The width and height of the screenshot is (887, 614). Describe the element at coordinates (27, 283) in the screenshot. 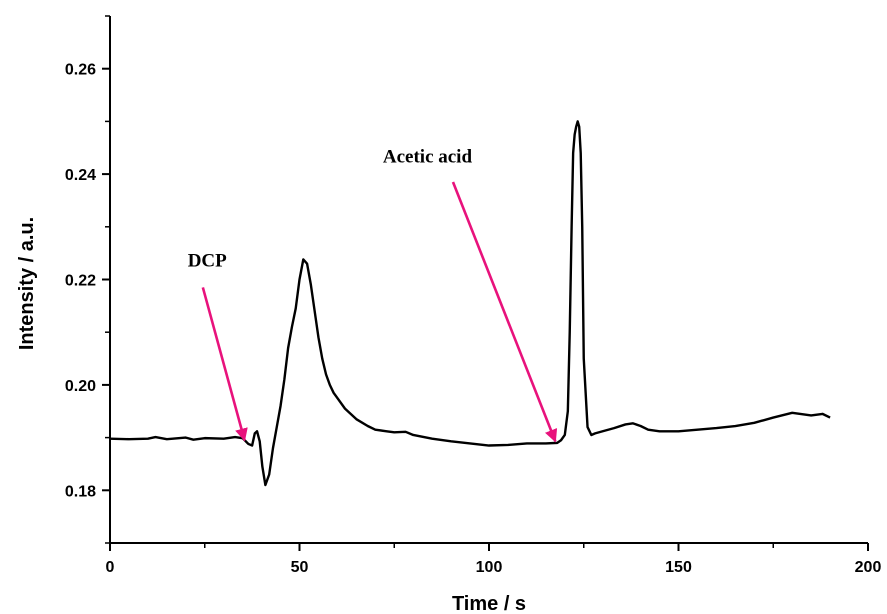

I see `y-axis-title: Intensity / a.u.` at that location.